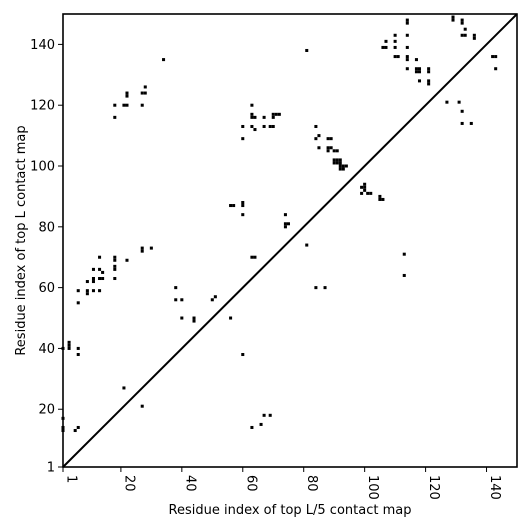 This screenshot has height=531, width=531. What do you see at coordinates (189, 483) in the screenshot?
I see `x-tick-label: 40` at bounding box center [189, 483].